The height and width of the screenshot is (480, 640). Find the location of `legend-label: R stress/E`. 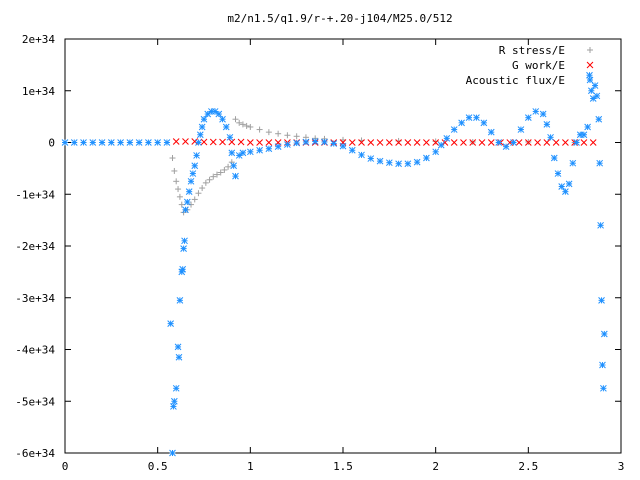

legend-label: R stress/E is located at coordinates (532, 50).